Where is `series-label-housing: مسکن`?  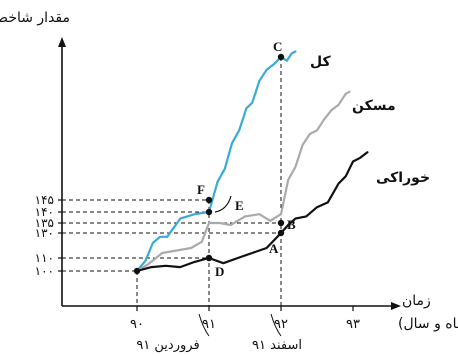 series-label-housing: مسکن is located at coordinates (374, 106).